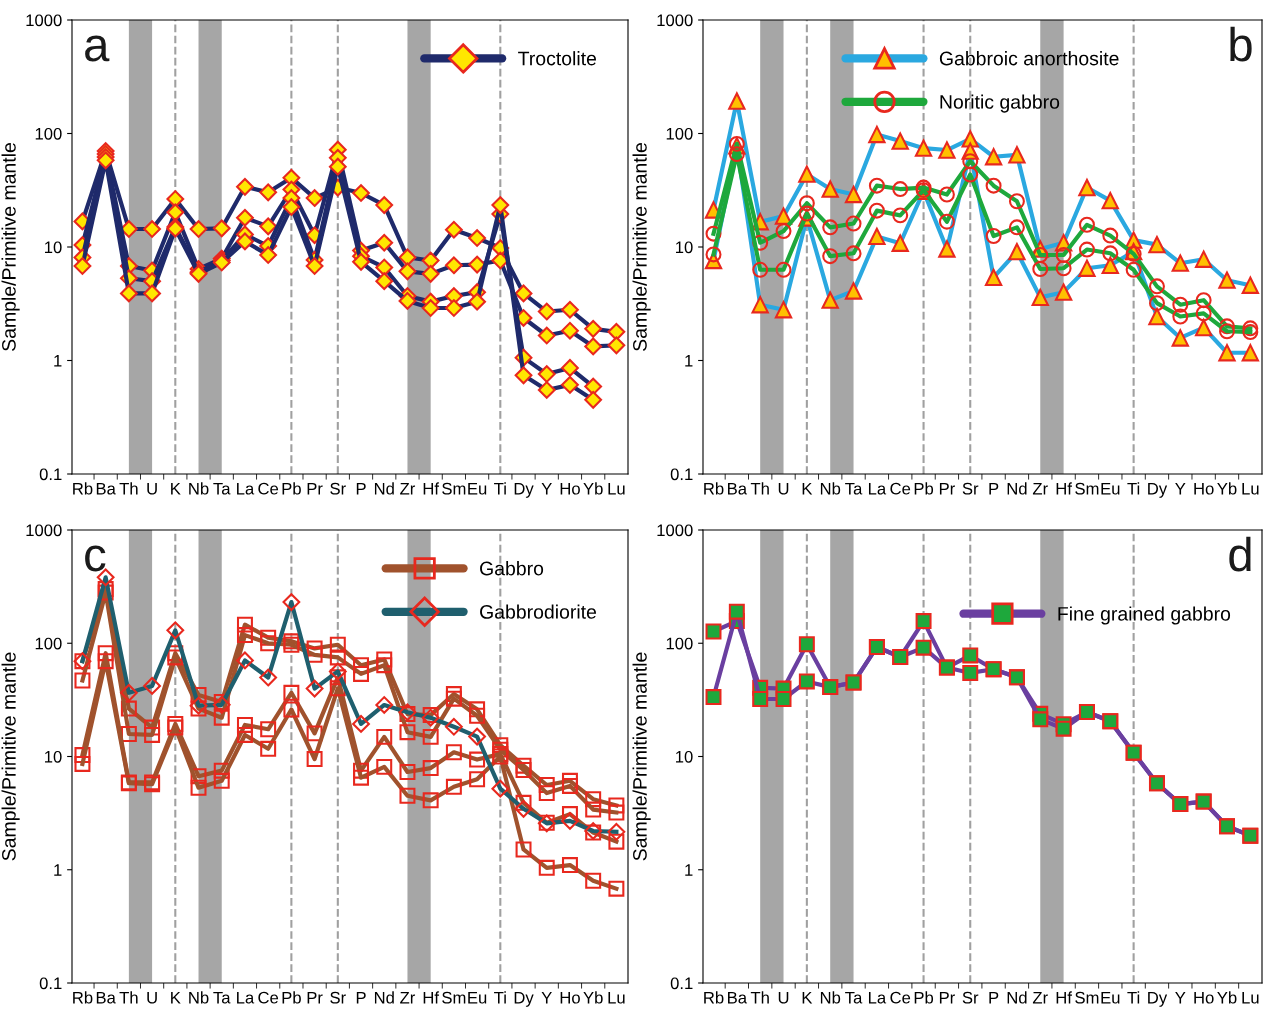 The image size is (1276, 1012). What do you see at coordinates (557, 58) in the screenshot?
I see `legend-label: Troctolite` at bounding box center [557, 58].